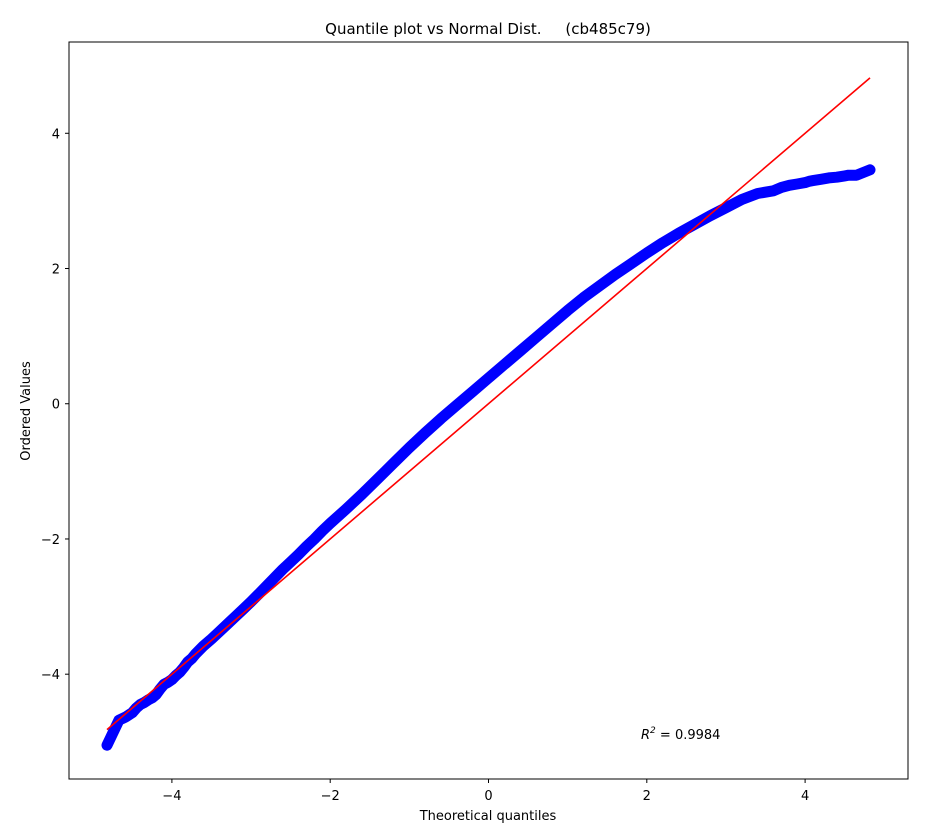  What do you see at coordinates (488, 816) in the screenshot?
I see `x-axis-label: Theoretical quantiles` at bounding box center [488, 816].